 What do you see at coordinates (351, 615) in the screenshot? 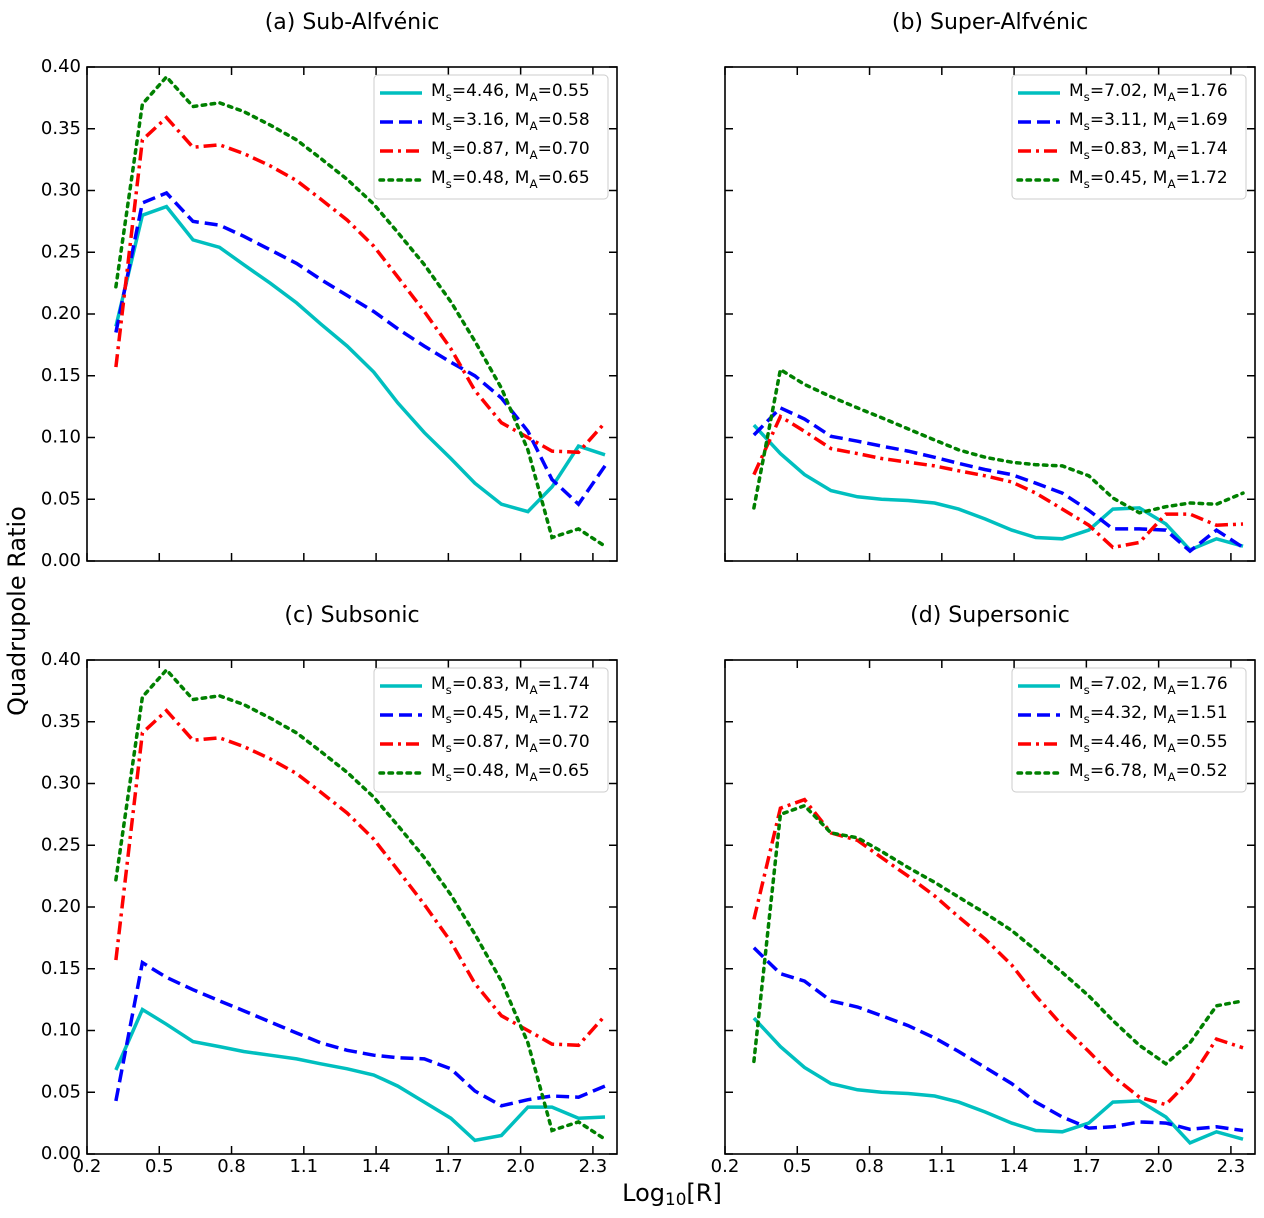
I see `panel-title: (c) Subsonic` at bounding box center [351, 615].